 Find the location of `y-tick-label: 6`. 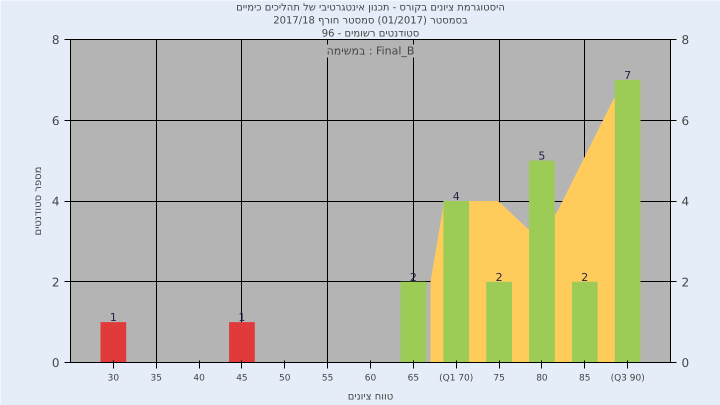

y-tick-label: 6 is located at coordinates (56, 121).